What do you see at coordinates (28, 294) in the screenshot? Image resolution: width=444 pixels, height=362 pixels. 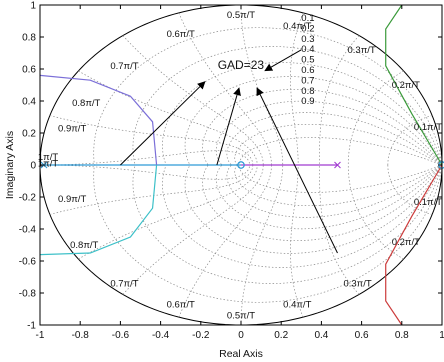 I see `y-tick-label: -0.8` at bounding box center [28, 294].